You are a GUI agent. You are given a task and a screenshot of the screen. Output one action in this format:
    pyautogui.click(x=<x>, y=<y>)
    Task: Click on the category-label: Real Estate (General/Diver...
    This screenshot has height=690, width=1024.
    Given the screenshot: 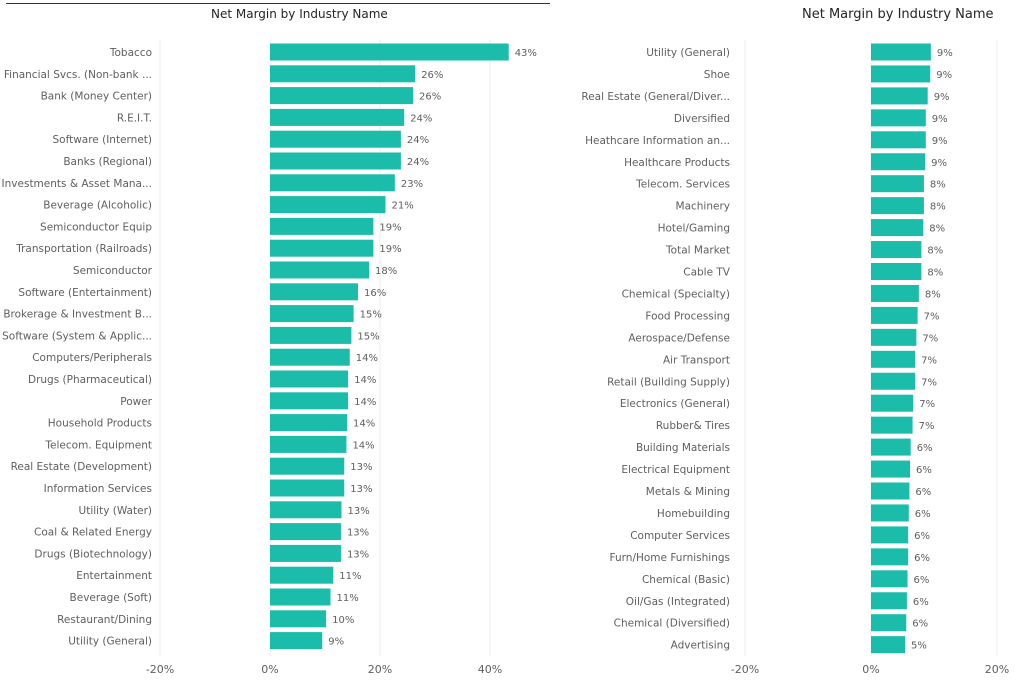 What is the action you would take?
    pyautogui.click(x=655, y=97)
    